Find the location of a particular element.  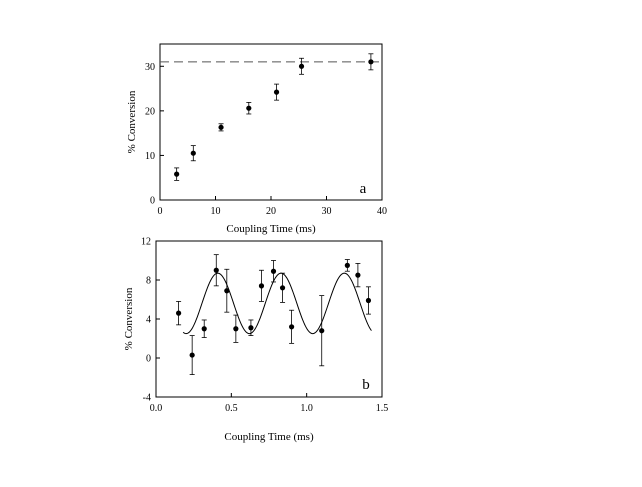

panel-a-ticks: 0 10 20 30 40 0 10 20 30 is located at coordinates (266, 139).